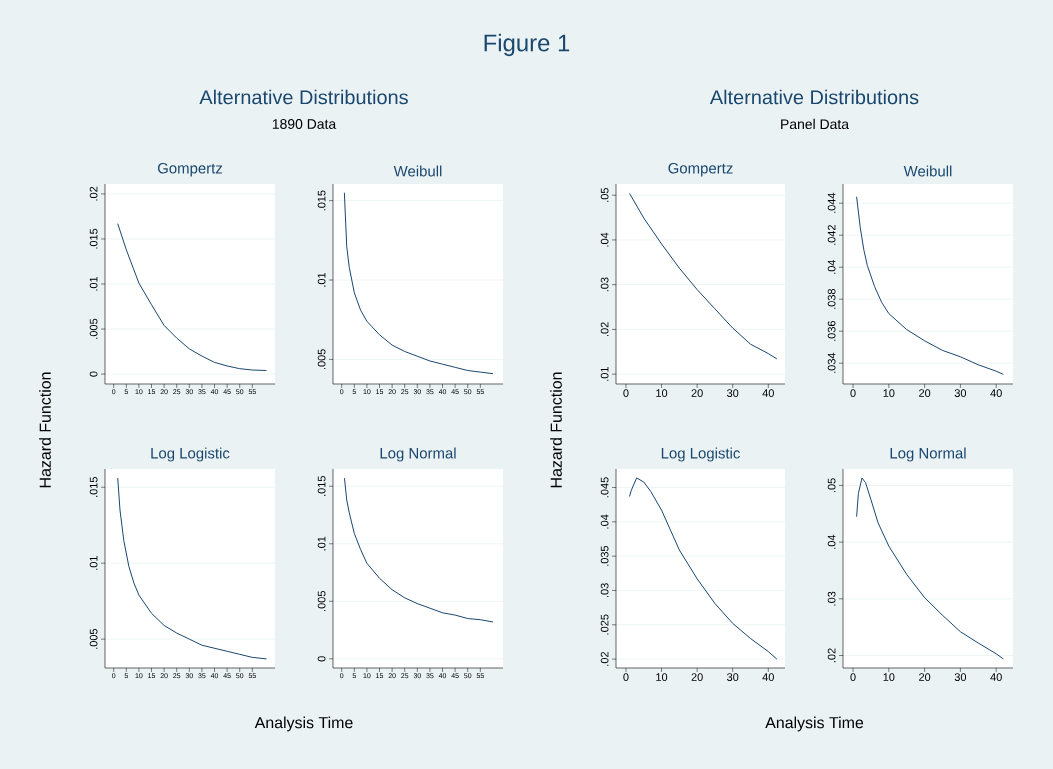 Image resolution: width=1053 pixels, height=769 pixels. Describe the element at coordinates (527, 45) in the screenshot. I see `caption: Figure 1` at that location.